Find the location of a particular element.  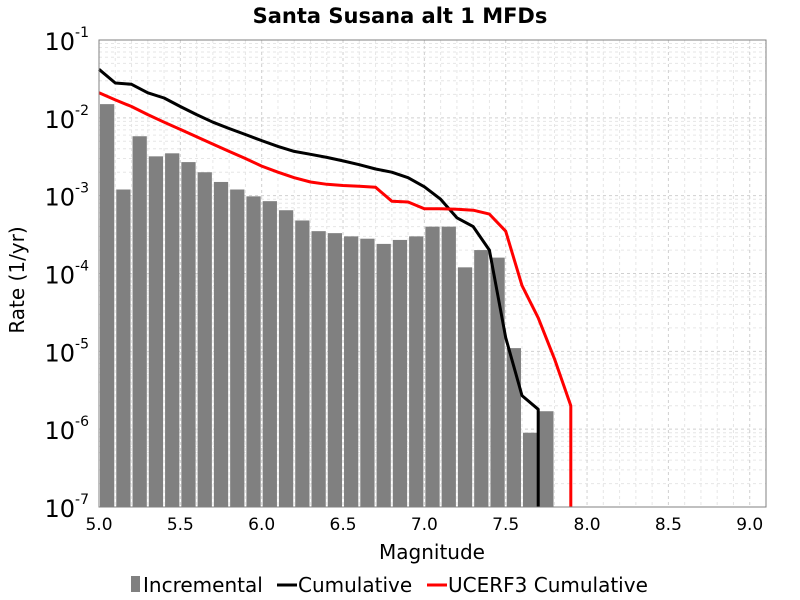

y-axis-ticks: 10⁻¹ 10⁻² 10⁻³ 10⁻⁴ 10⁻⁵ 10⁻⁶ 10⁻⁷ is located at coordinates (66, 274).